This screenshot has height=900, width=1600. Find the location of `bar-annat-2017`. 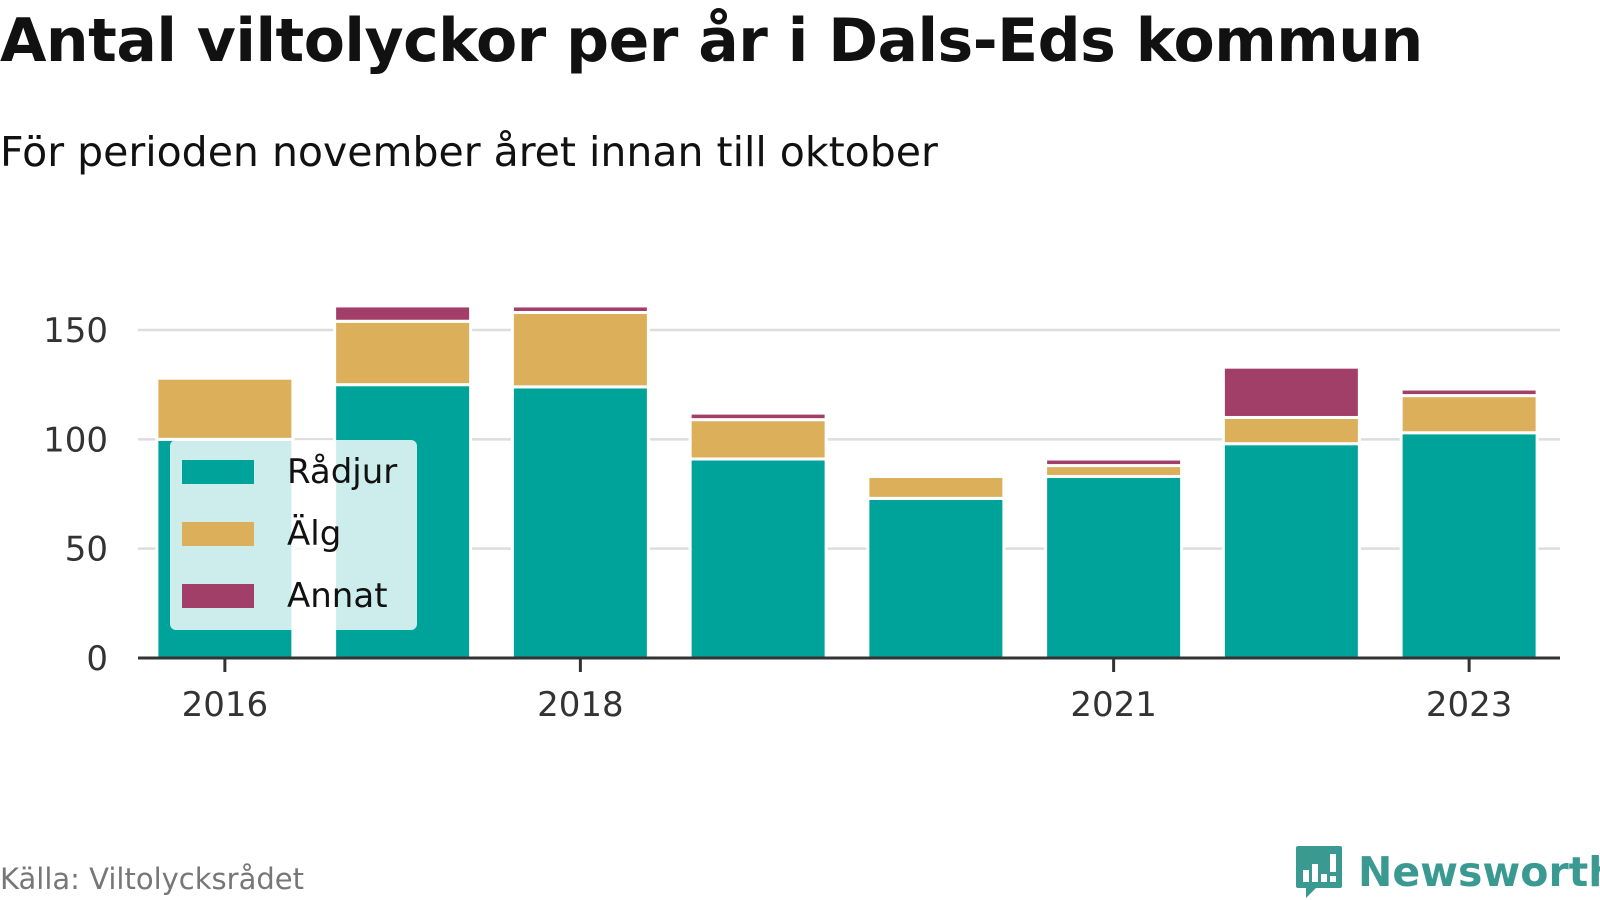

bar-annat-2017 is located at coordinates (403, 313).